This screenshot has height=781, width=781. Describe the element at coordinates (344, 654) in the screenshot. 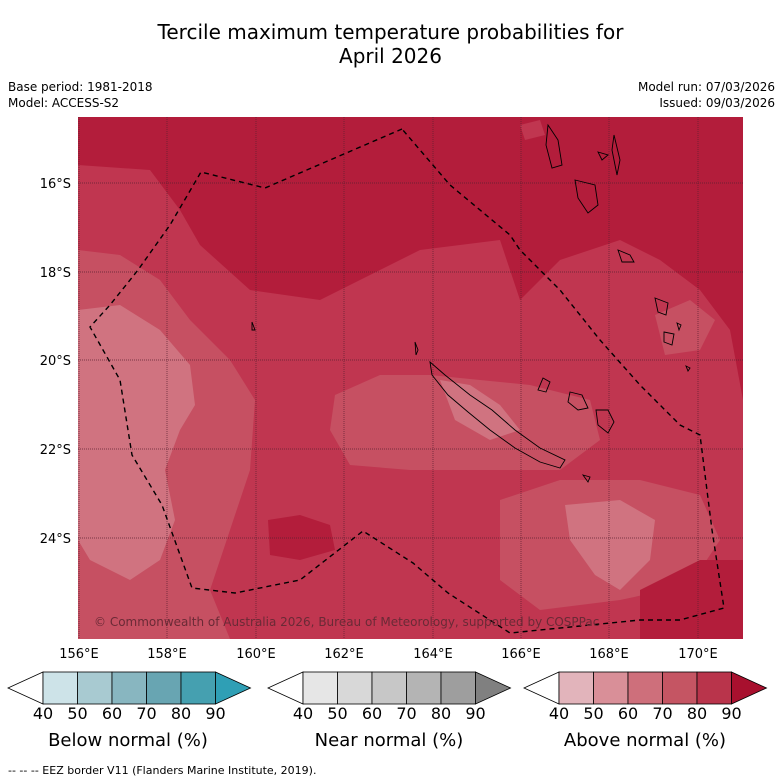

I see `lon-label: 162°E` at that location.